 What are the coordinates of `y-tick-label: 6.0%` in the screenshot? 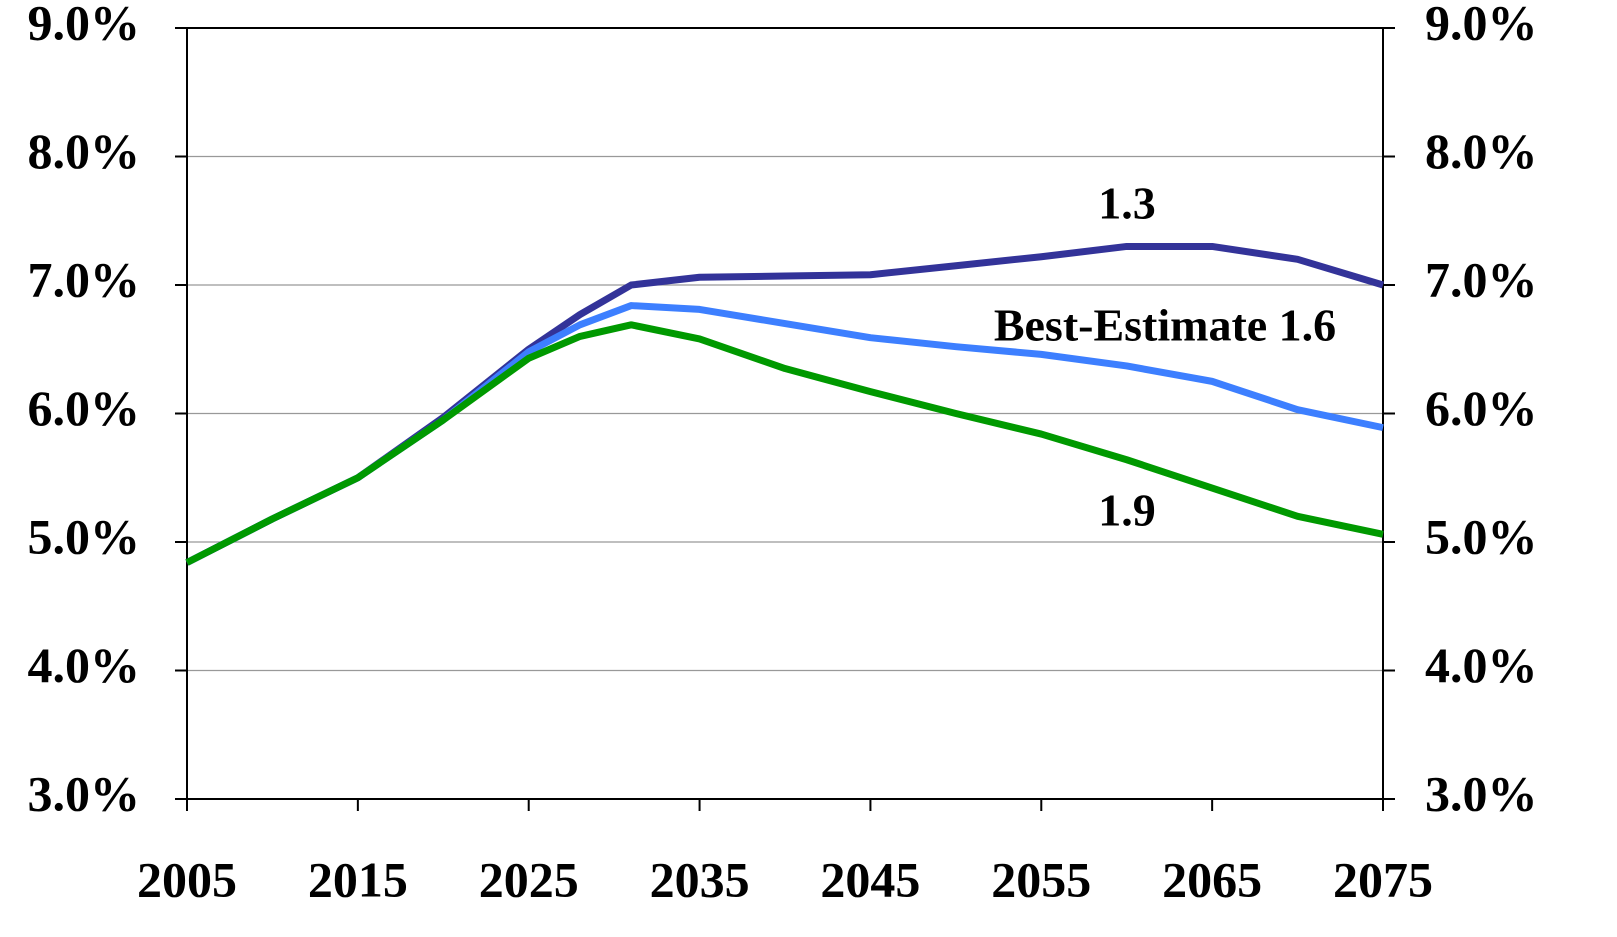 It's located at (84, 408).